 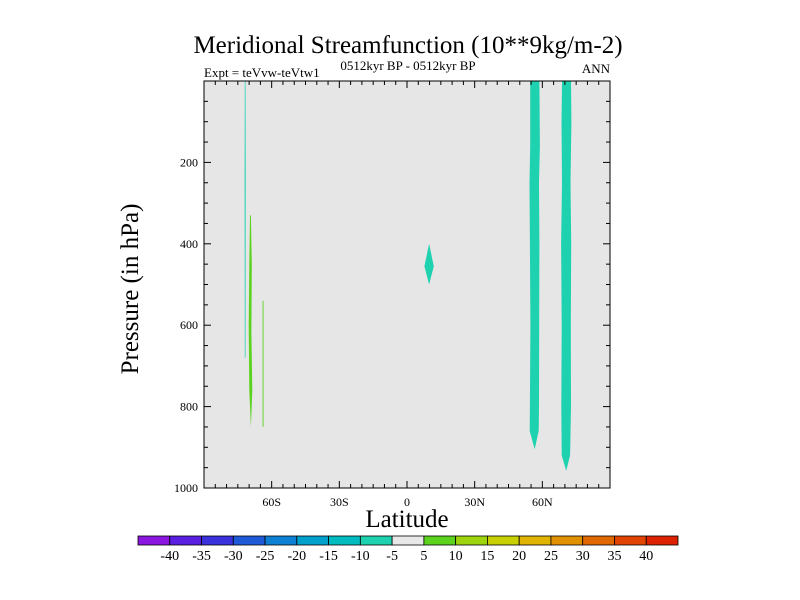 What do you see at coordinates (189, 325) in the screenshot?
I see `y-tick-label: 600` at bounding box center [189, 325].